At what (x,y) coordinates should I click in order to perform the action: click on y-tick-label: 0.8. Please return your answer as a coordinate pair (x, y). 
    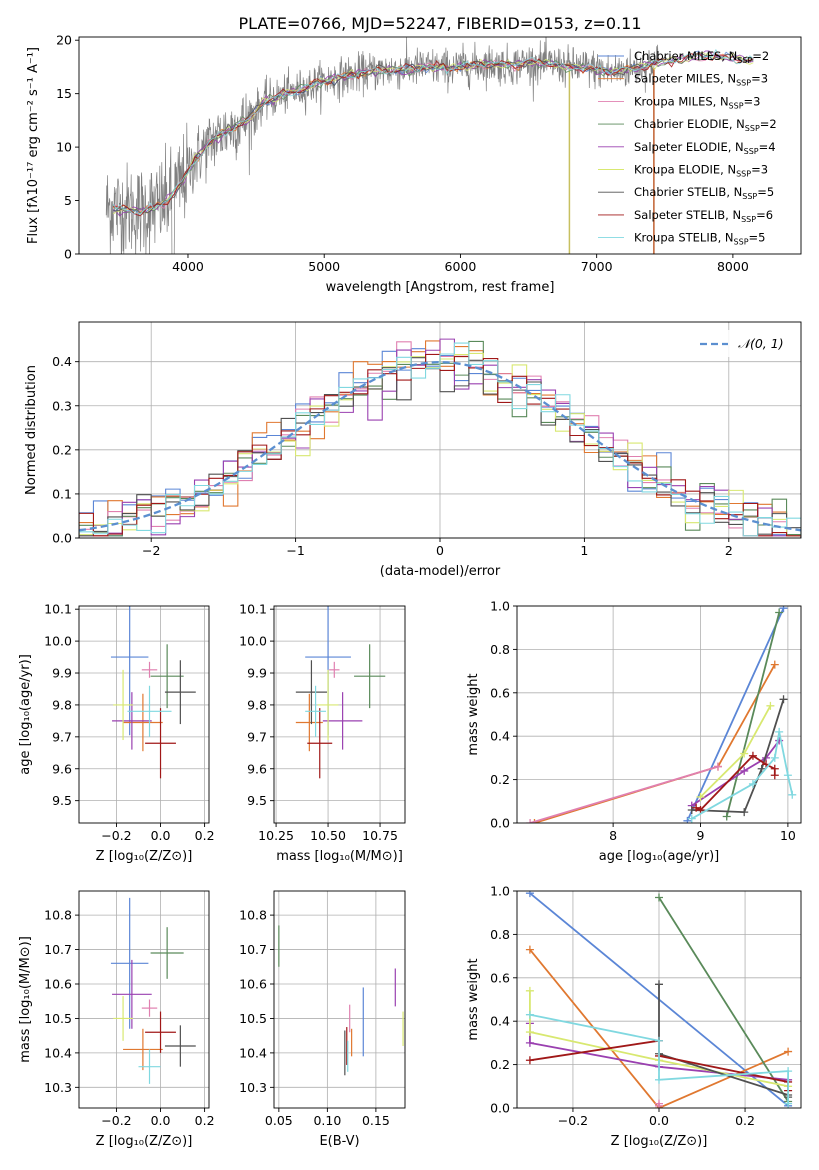
    Looking at the image, I should click on (500, 649).